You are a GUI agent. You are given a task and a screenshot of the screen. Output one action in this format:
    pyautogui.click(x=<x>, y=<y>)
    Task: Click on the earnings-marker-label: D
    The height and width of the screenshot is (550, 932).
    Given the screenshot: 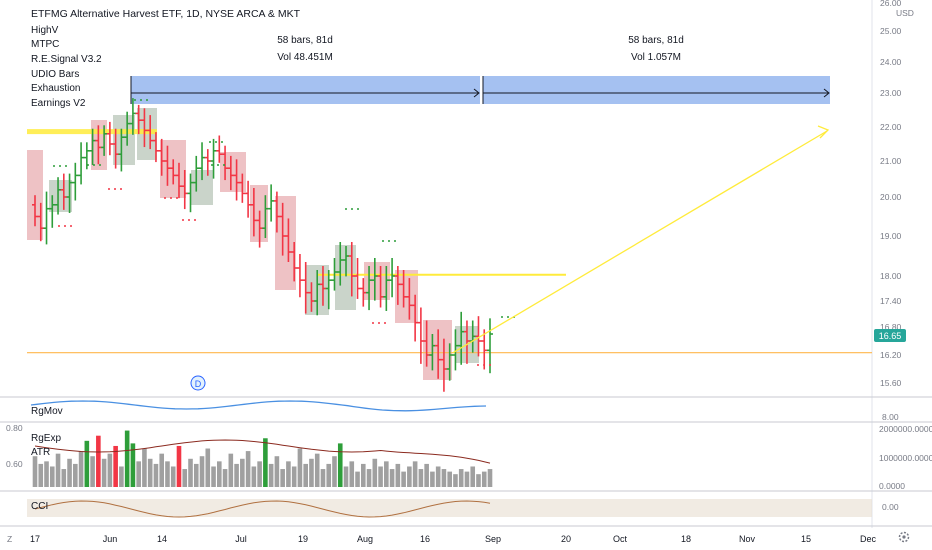 What is the action you would take?
    pyautogui.click(x=198, y=384)
    